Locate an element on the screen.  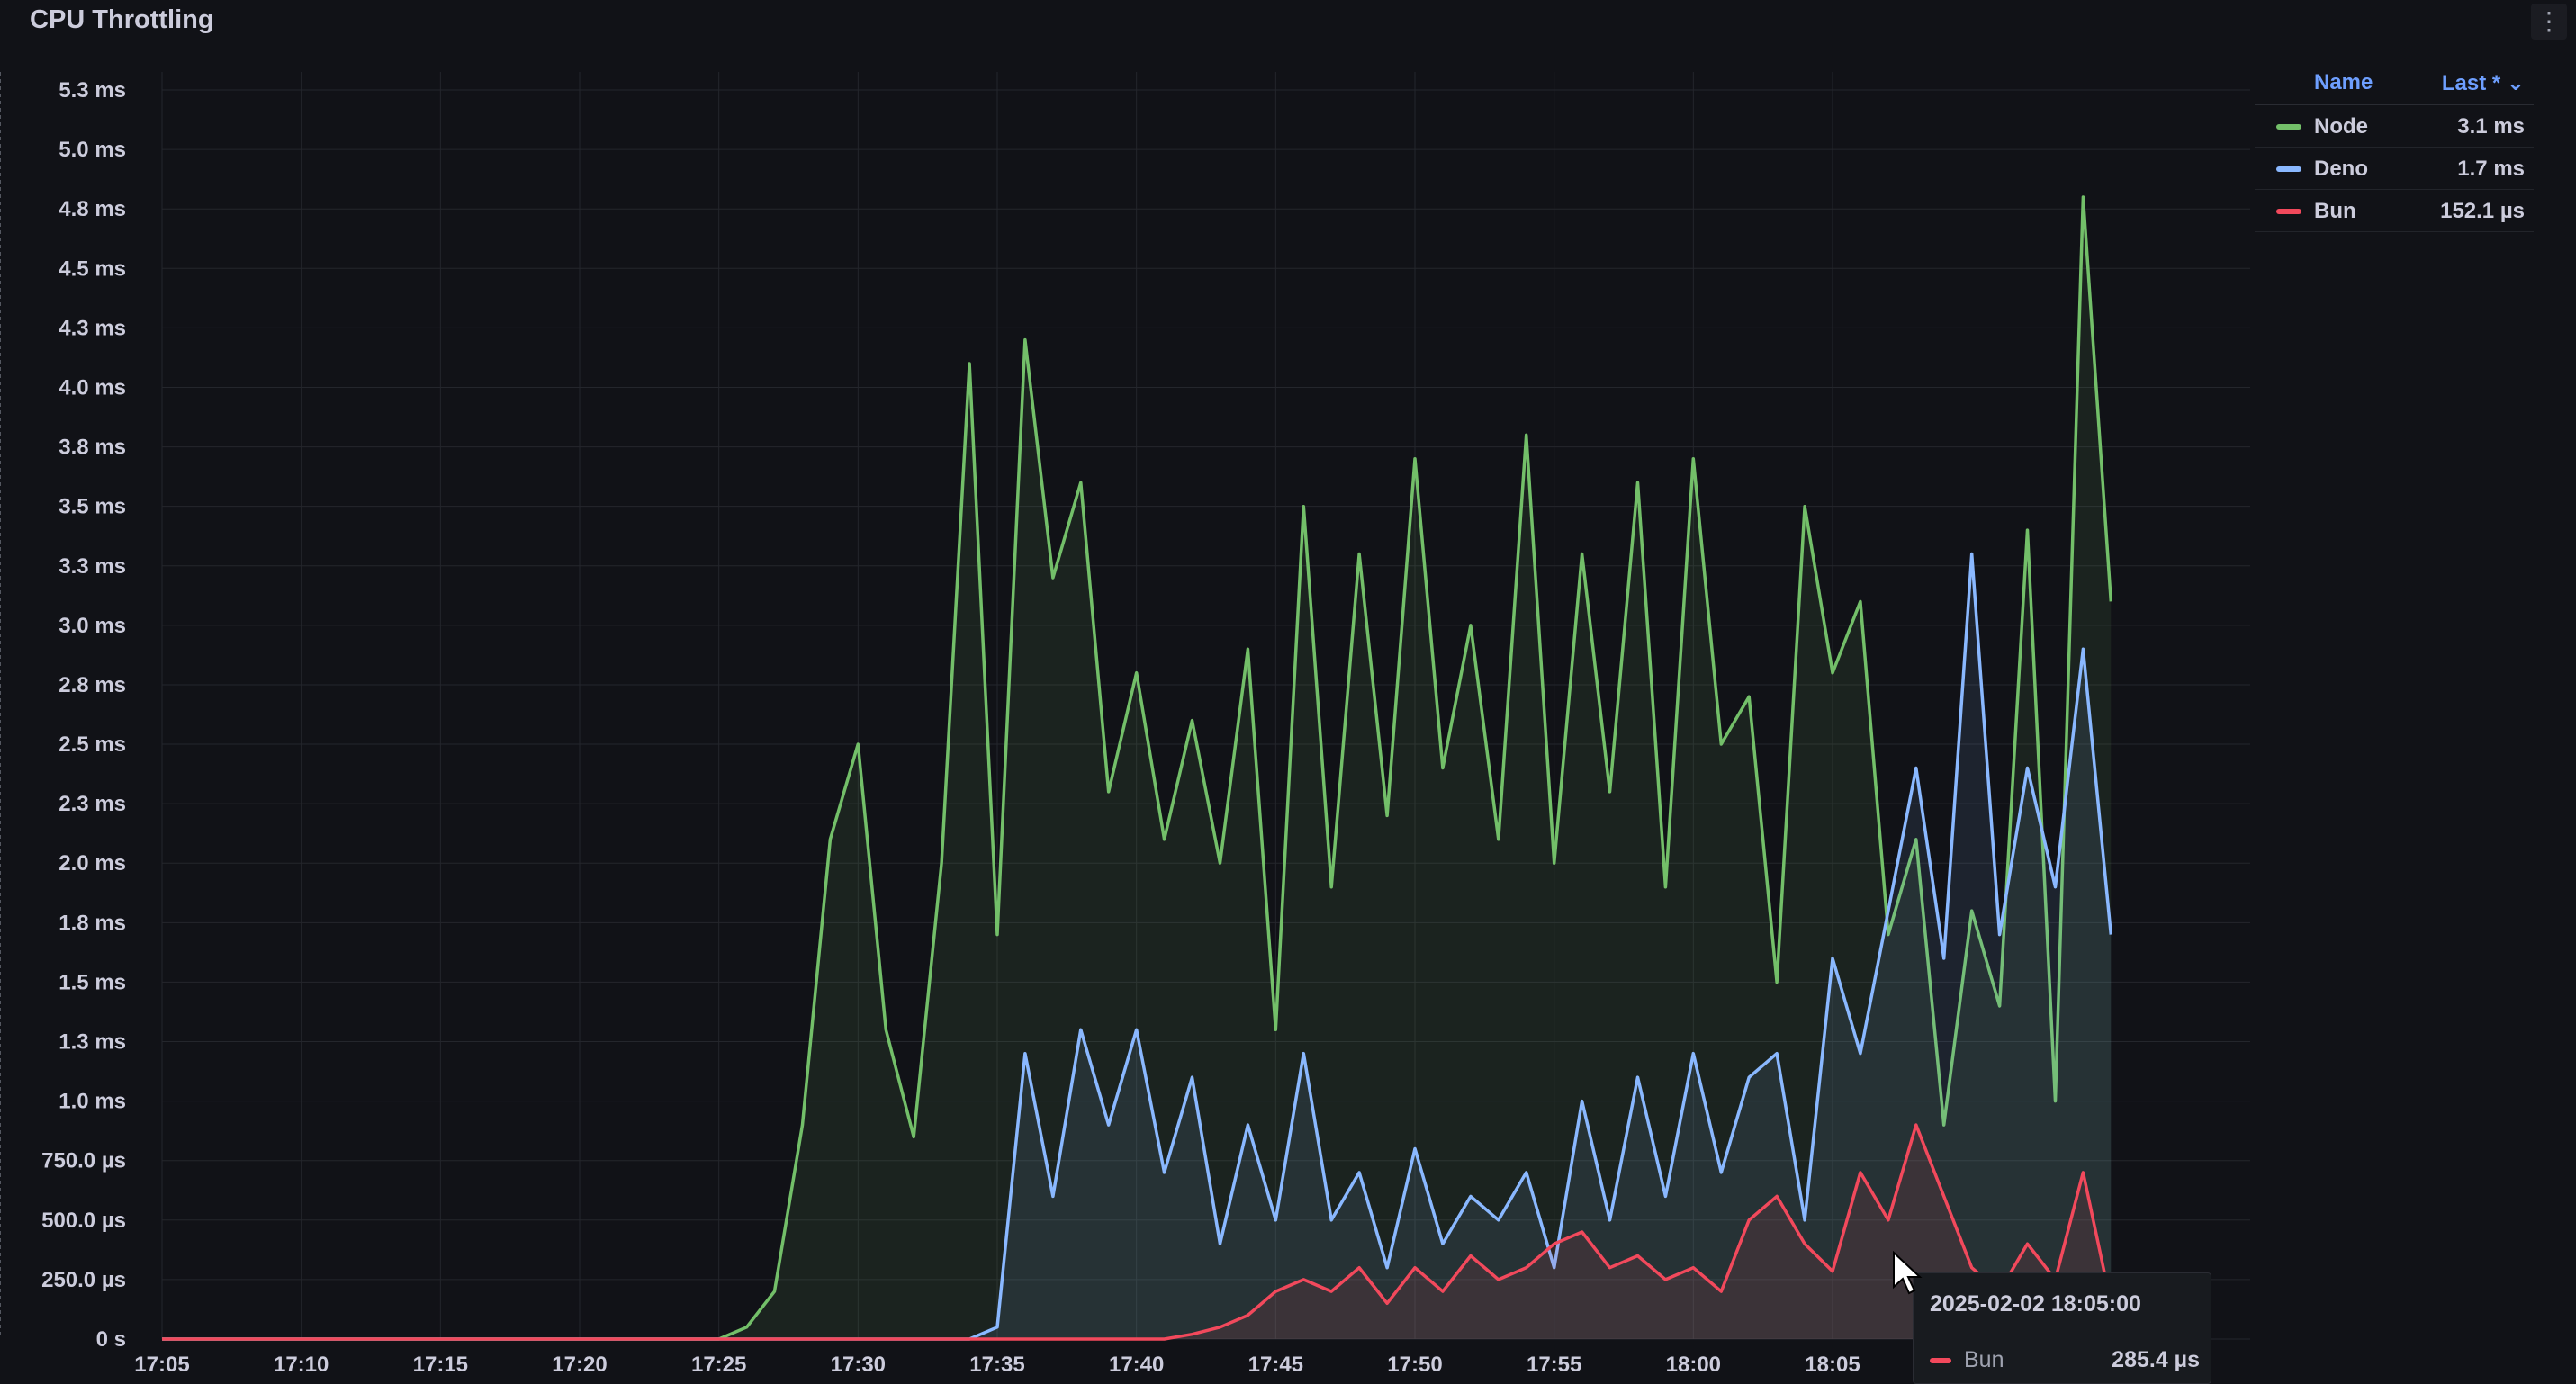
tooltip-time: 2025-02-02 18:05:00 is located at coordinates (2035, 1304).